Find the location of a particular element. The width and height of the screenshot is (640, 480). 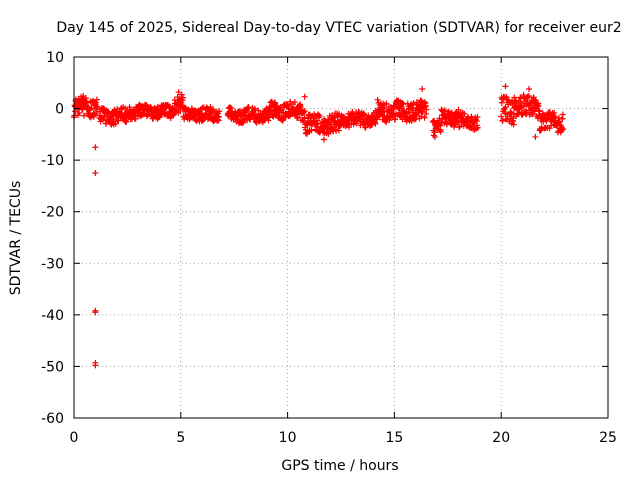

x-tick-label: 25 is located at coordinates (608, 438).